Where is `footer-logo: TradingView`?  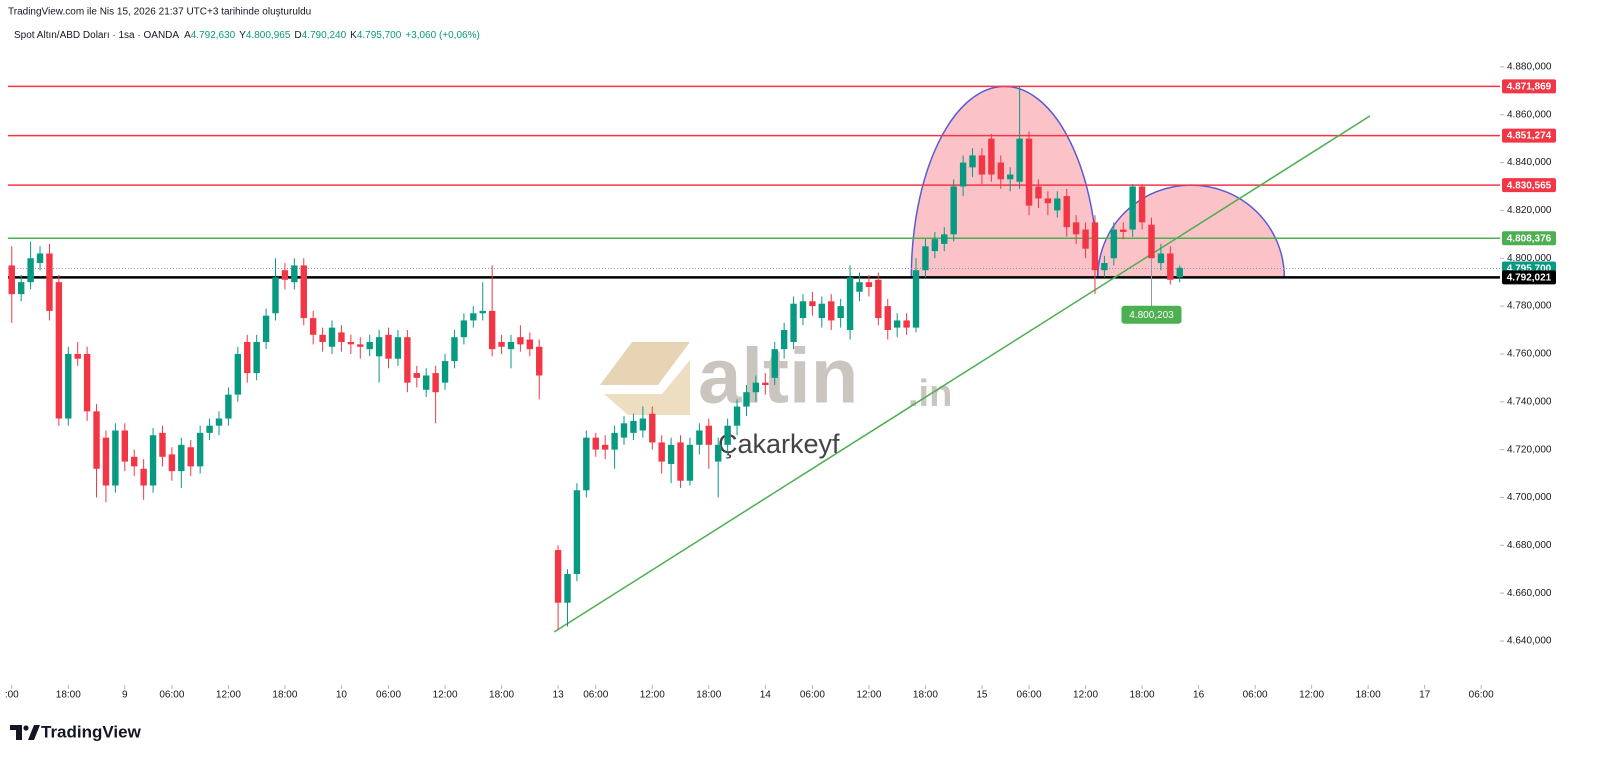
footer-logo: TradingView is located at coordinates (76, 731).